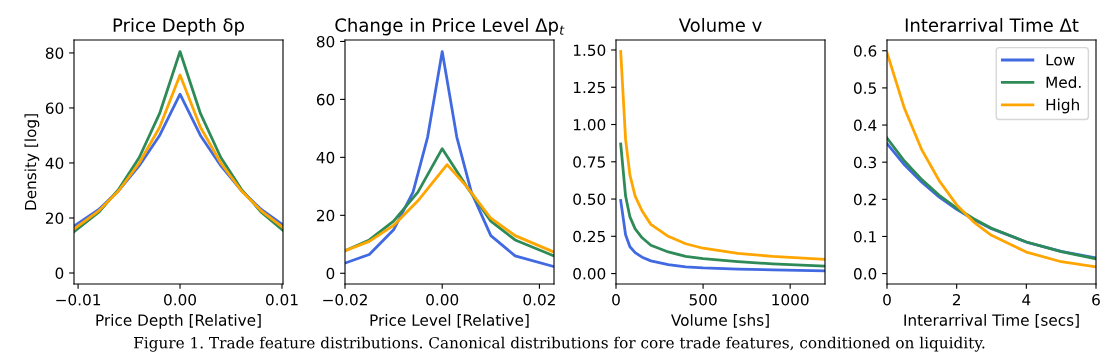 This screenshot has width=1119, height=357. I want to click on x-tick-label: 500, so click(703, 299).